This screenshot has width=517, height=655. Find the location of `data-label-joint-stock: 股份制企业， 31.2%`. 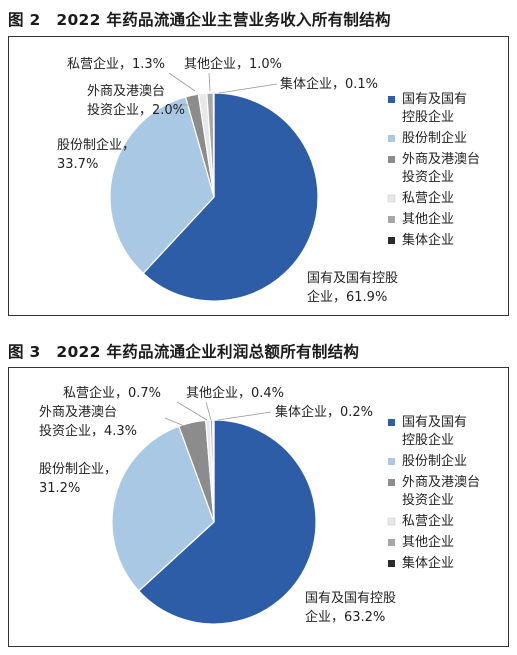

data-label-joint-stock: 股份制企业， 31.2% is located at coordinates (78, 478).